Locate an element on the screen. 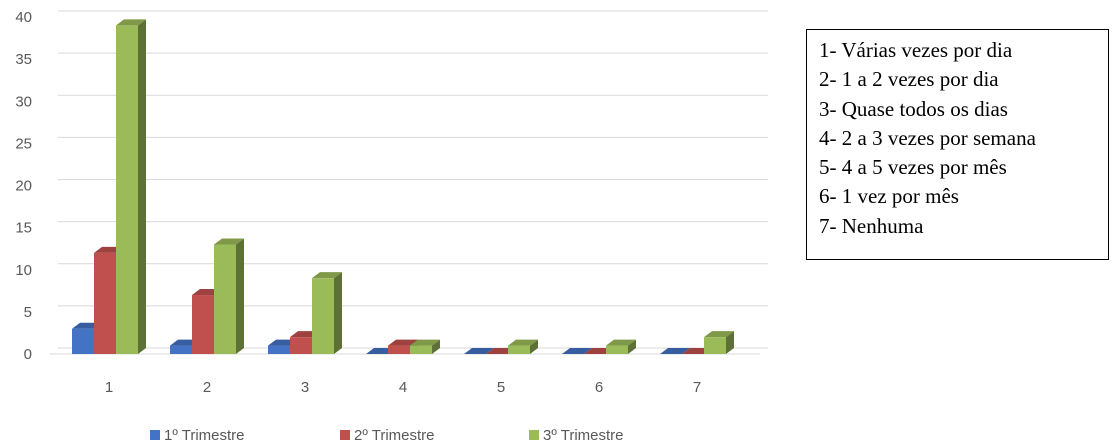 This screenshot has height=448, width=1116. x-tick-label: 5 is located at coordinates (501, 387).